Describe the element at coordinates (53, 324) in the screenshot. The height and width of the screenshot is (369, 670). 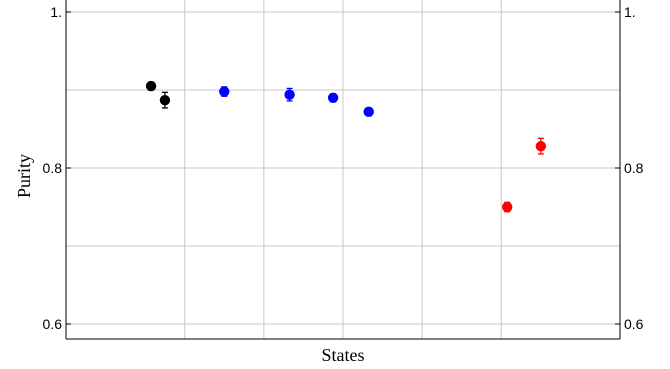
I see `left-tick-label: 0.6` at that location.